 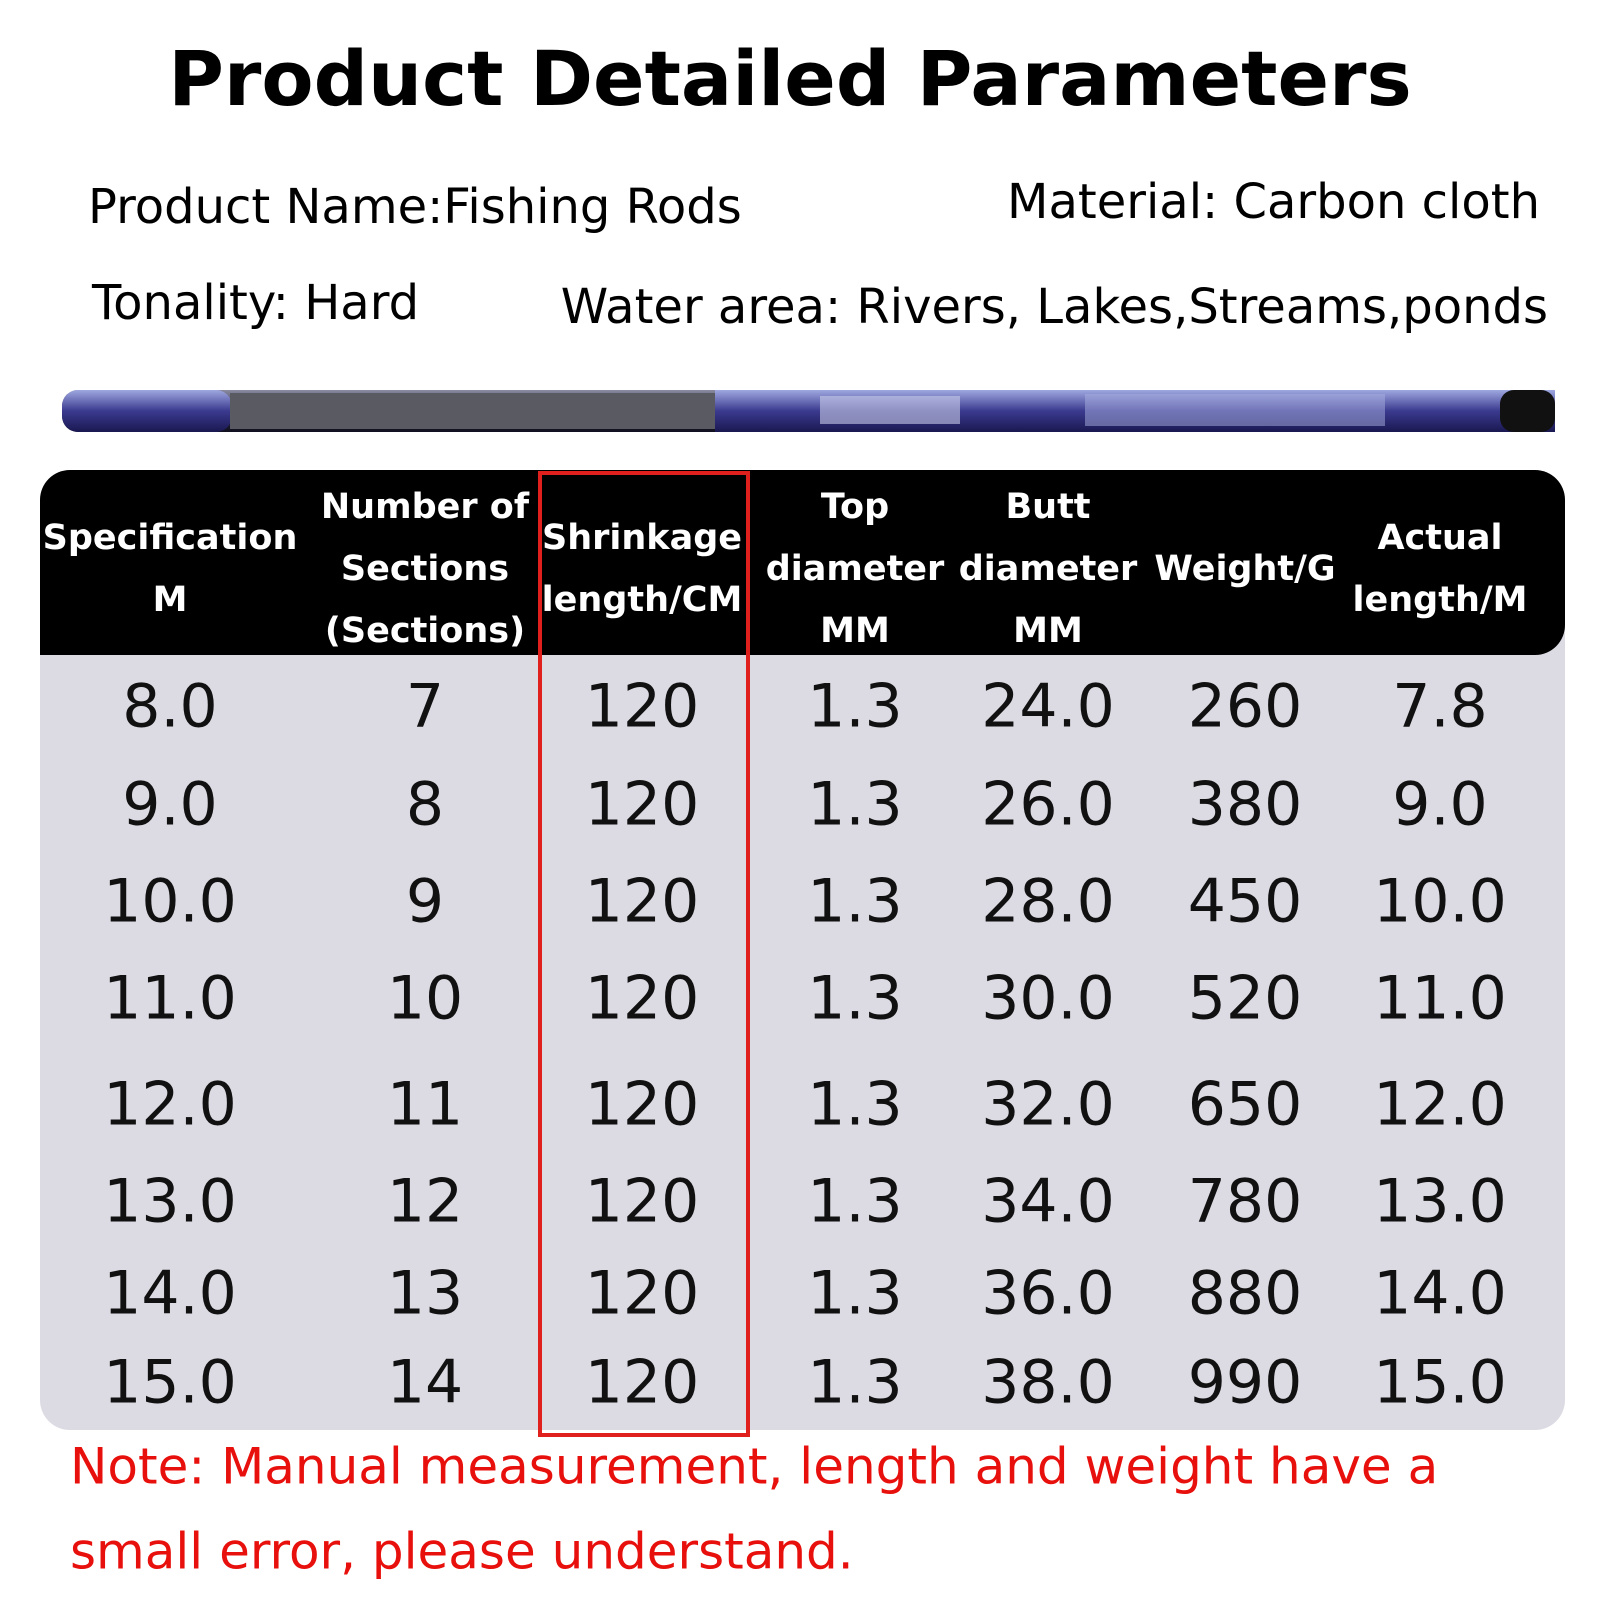 What do you see at coordinates (1048, 805) in the screenshot?
I see `table-cell: 26.0` at bounding box center [1048, 805].